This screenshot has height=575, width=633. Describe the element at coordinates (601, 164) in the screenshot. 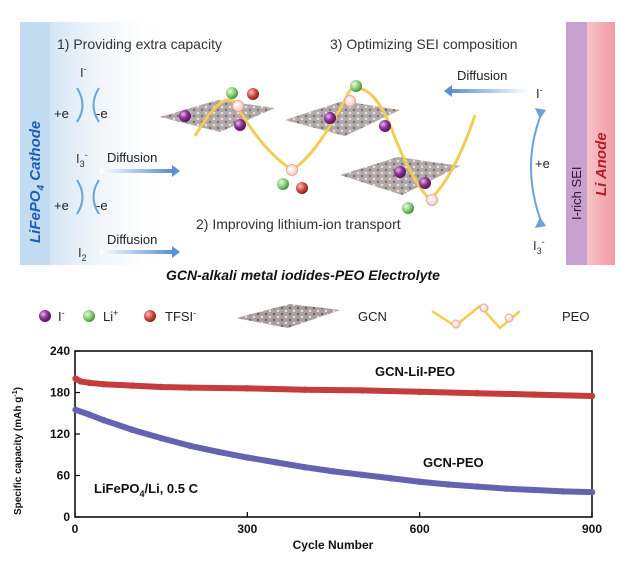

I see `anode-label: Li Anode` at that location.